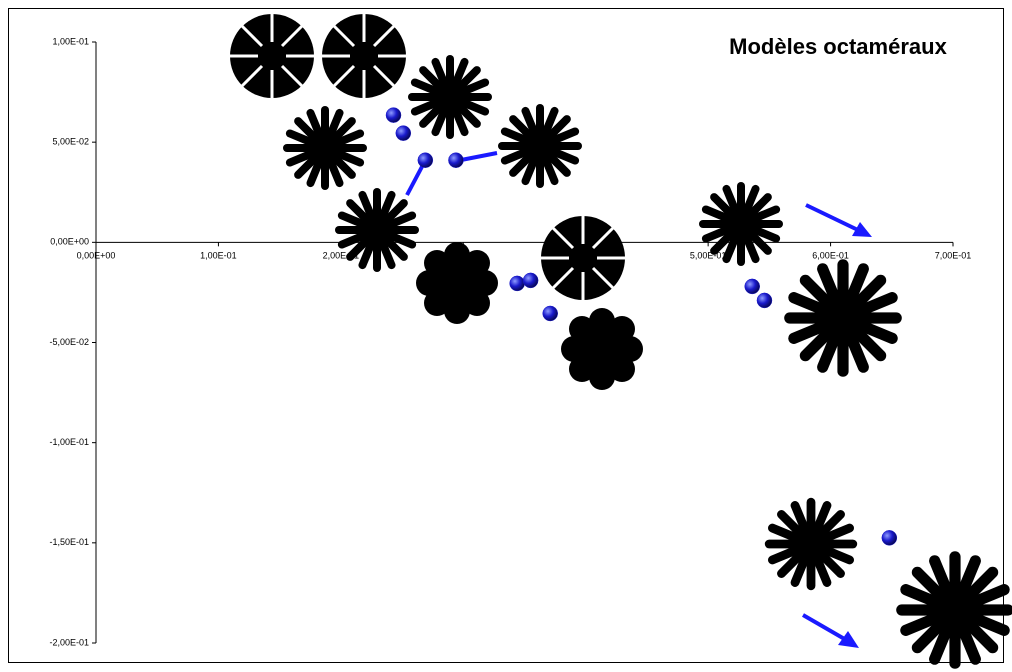 Image resolution: width=1012 pixels, height=672 pixels. What do you see at coordinates (69, 442) in the screenshot?
I see `y-tick-label: -1,00E-01` at bounding box center [69, 442].